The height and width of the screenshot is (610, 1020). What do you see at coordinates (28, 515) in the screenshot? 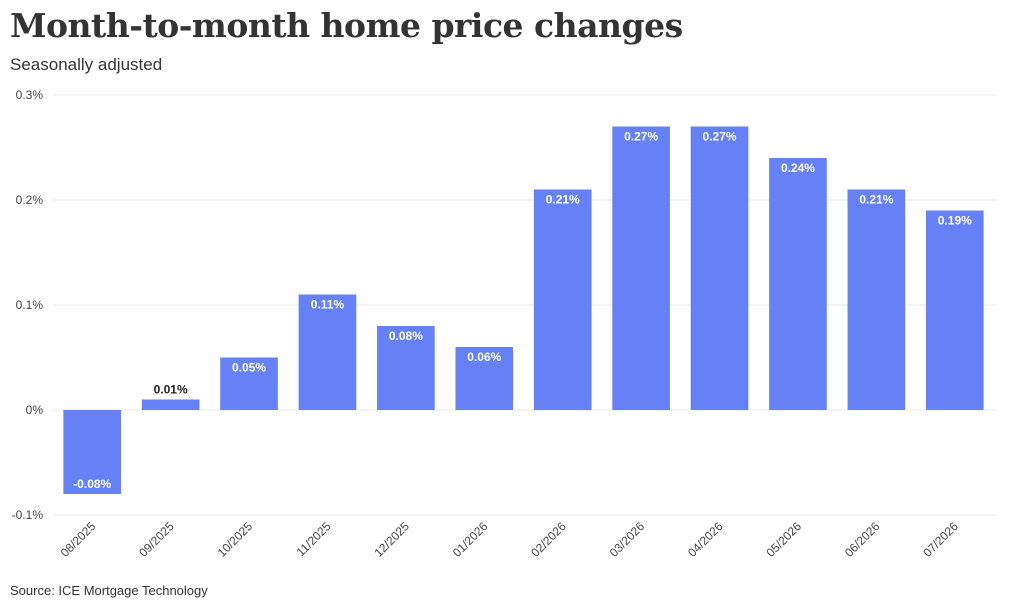
I see `y-tick-label: -0.1%` at bounding box center [28, 515].